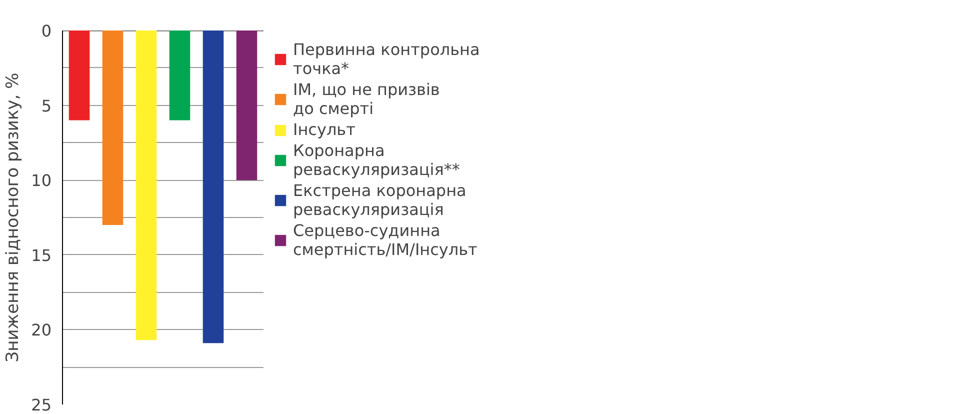 This screenshot has width=976, height=414. I want to click on legend-label: Коронарна реваскуляризація**, so click(376, 160).